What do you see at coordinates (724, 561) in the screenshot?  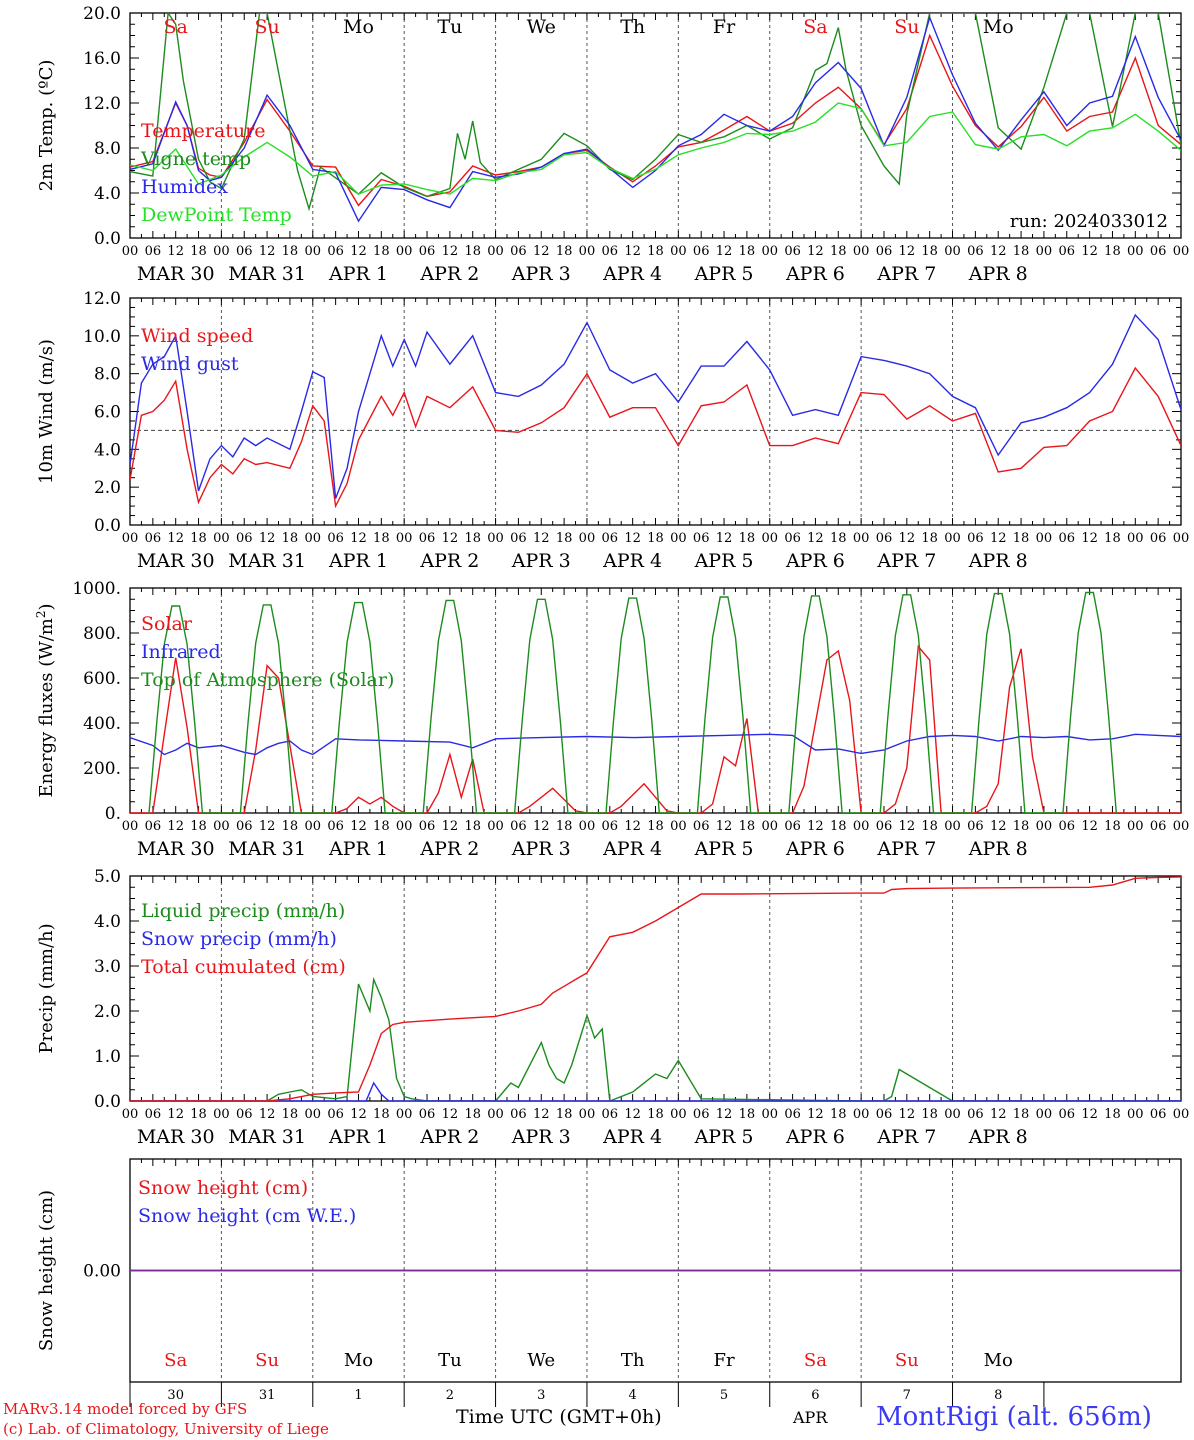 I see `date-label: APR 5` at bounding box center [724, 561].